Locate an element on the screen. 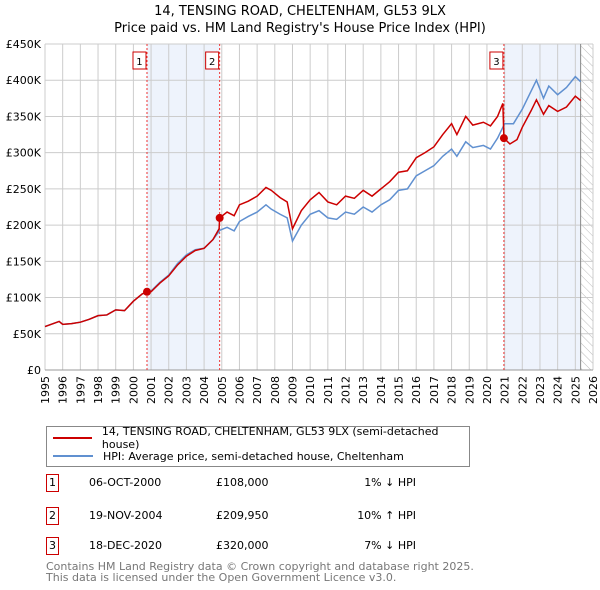 This screenshot has height=590, width=600. transaction-row: 1 06-OCT-2000 £108,000 1% ↓ HPI is located at coordinates (246, 484).